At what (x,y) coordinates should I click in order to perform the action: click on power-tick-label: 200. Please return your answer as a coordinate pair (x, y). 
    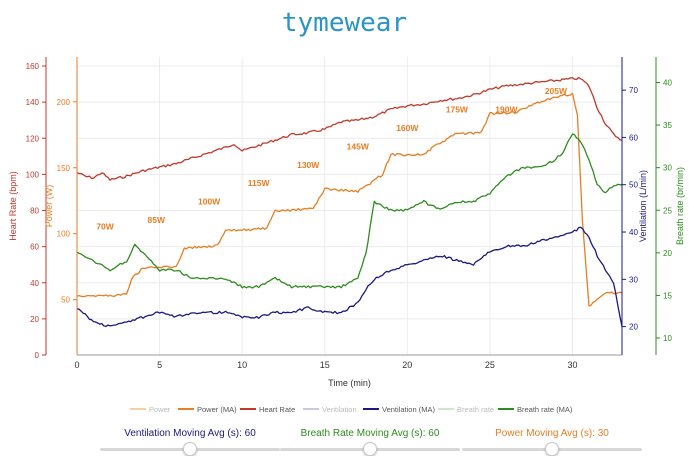
    Looking at the image, I should click on (64, 102).